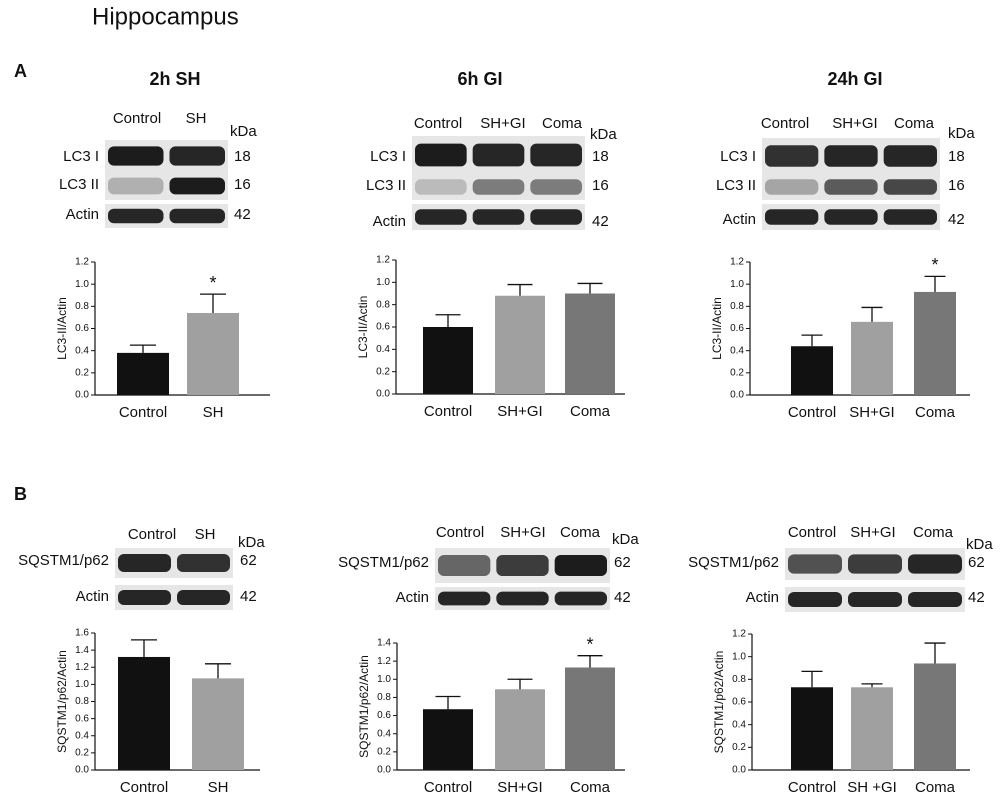  I want to click on lane-label: SH+GI, so click(854, 123).